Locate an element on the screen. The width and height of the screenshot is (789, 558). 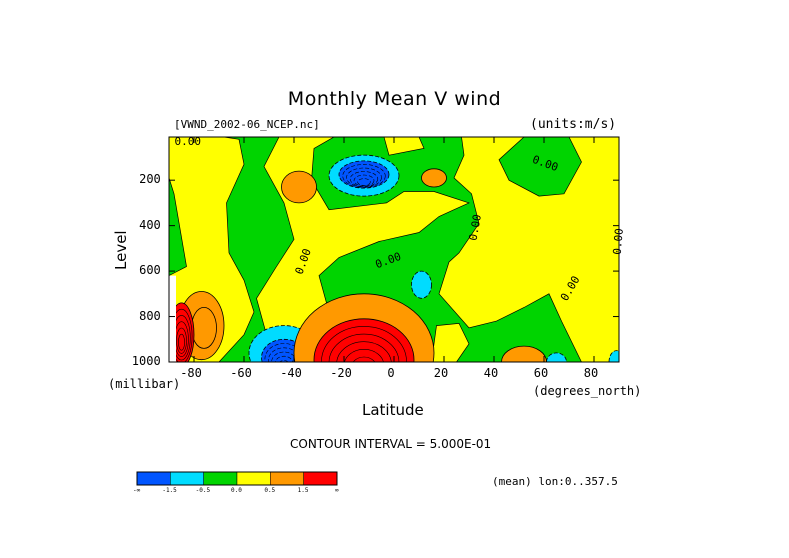
x-tick-label: -60 is located at coordinates (241, 373).